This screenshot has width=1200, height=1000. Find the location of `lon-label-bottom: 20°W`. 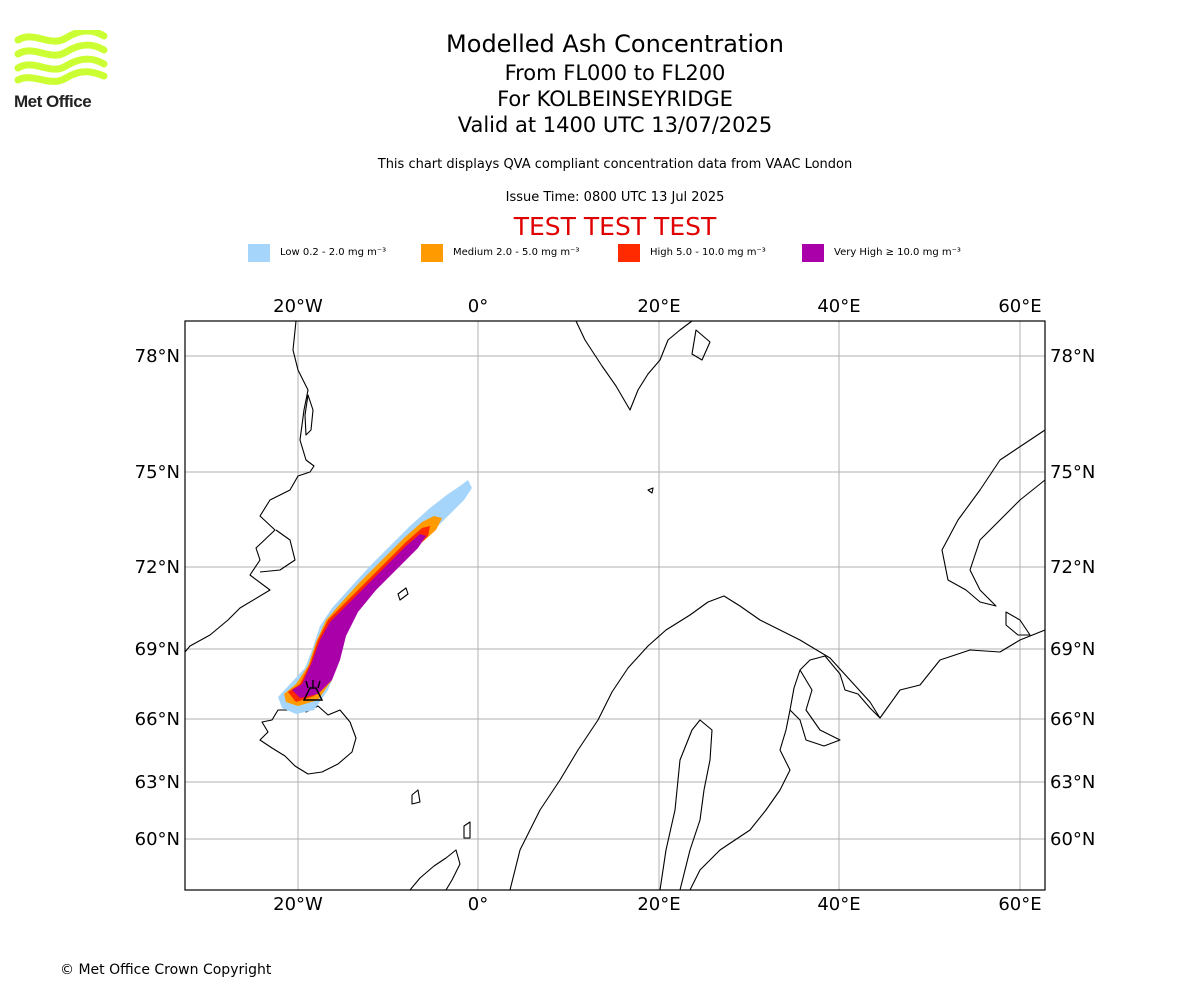

lon-label-bottom: 20°W is located at coordinates (298, 904).